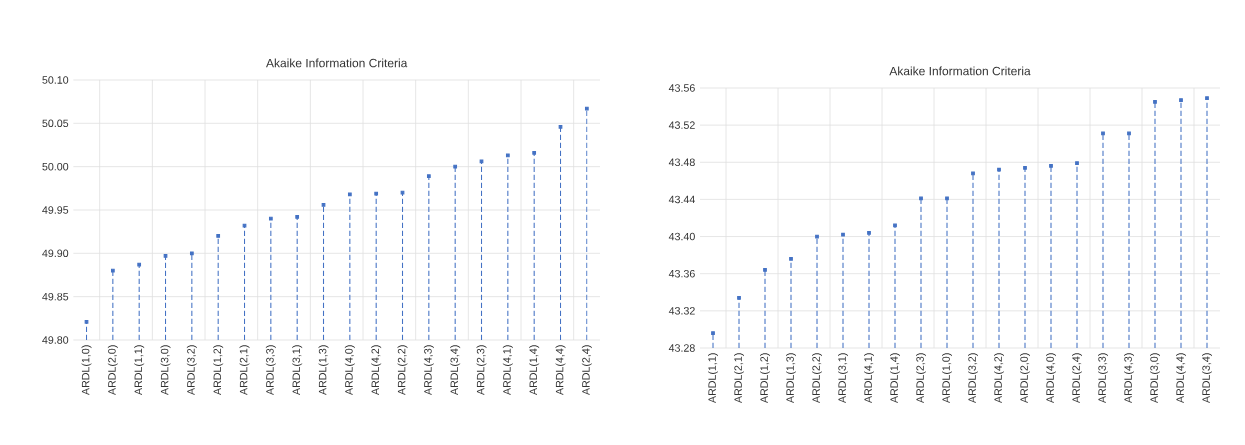 The height and width of the screenshot is (445, 1245). I want to click on y-tick-label: 49.80, so click(55, 340).